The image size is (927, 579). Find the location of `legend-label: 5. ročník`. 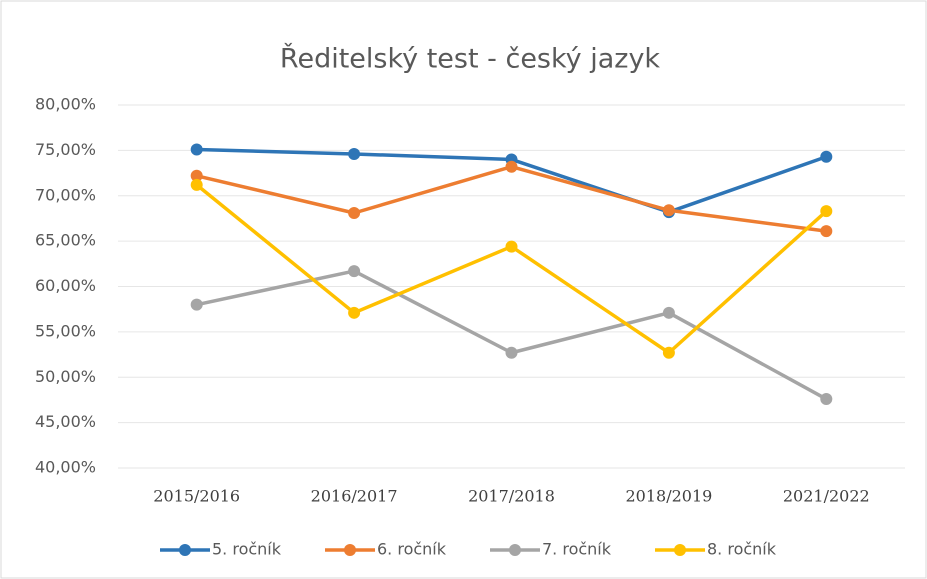

legend-label: 5. ročník is located at coordinates (247, 549).